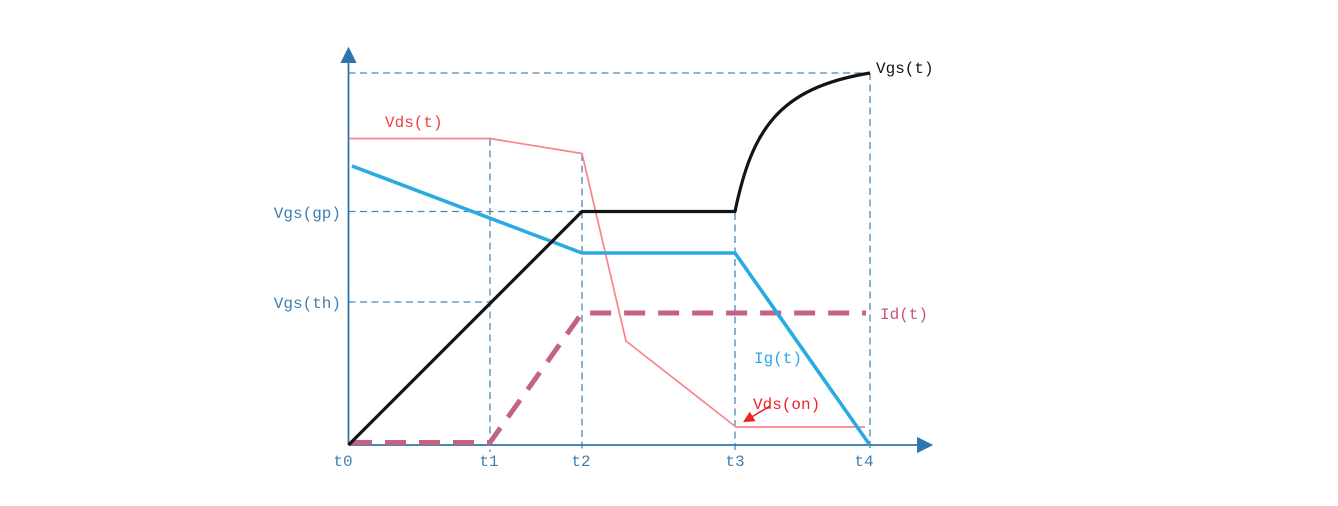  Describe the element at coordinates (608, 377) in the screenshot. I see `series-id` at that location.